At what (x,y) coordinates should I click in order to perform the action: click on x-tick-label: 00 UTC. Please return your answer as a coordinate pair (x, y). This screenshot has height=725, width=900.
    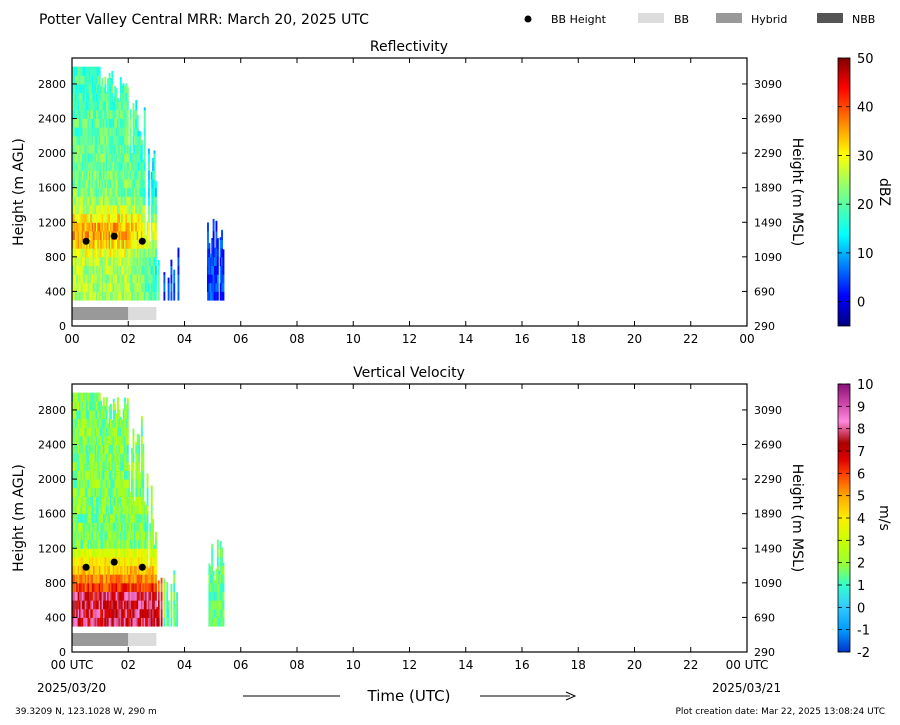
    Looking at the image, I should click on (72, 665).